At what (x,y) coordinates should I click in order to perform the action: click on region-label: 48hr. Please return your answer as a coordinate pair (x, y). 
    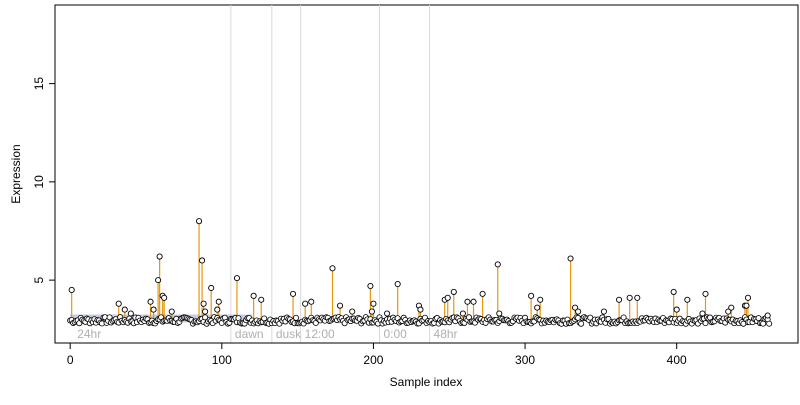
    Looking at the image, I should click on (446, 334).